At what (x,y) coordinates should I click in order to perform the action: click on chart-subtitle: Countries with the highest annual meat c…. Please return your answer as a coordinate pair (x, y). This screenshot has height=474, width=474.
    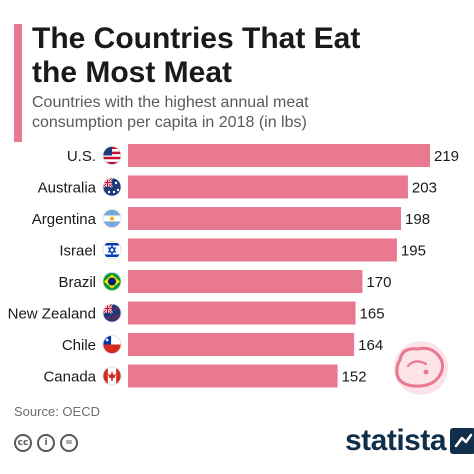
    Looking at the image, I should click on (242, 113).